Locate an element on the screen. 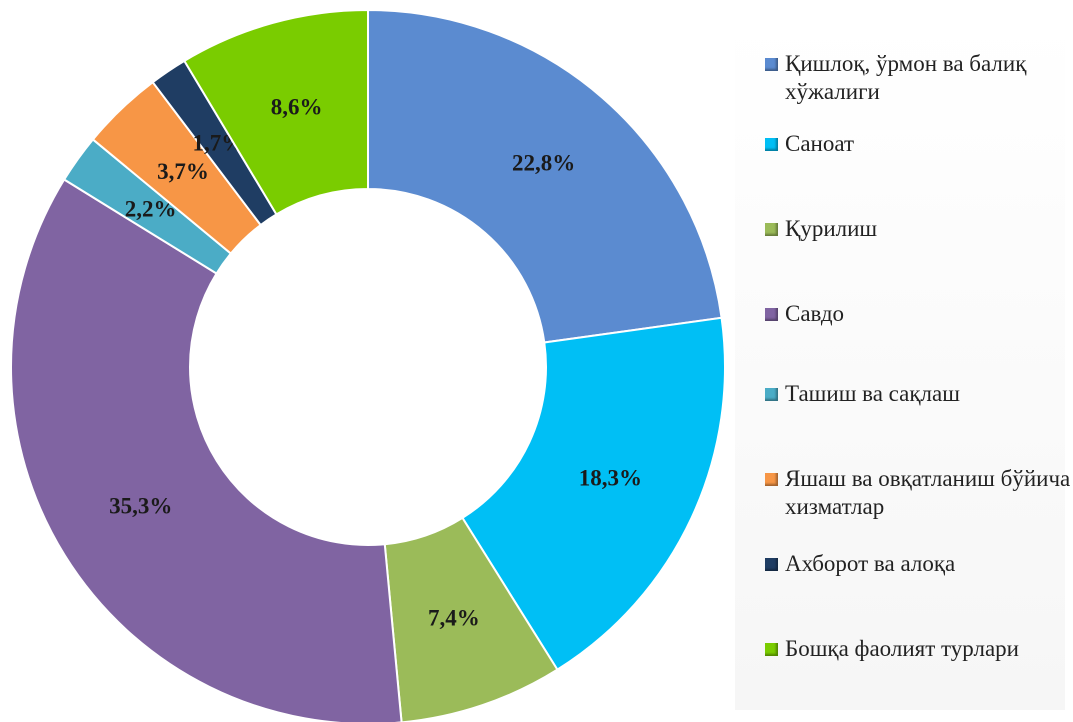 This screenshot has height=722, width=1073. data-label: 7,4% is located at coordinates (454, 618).